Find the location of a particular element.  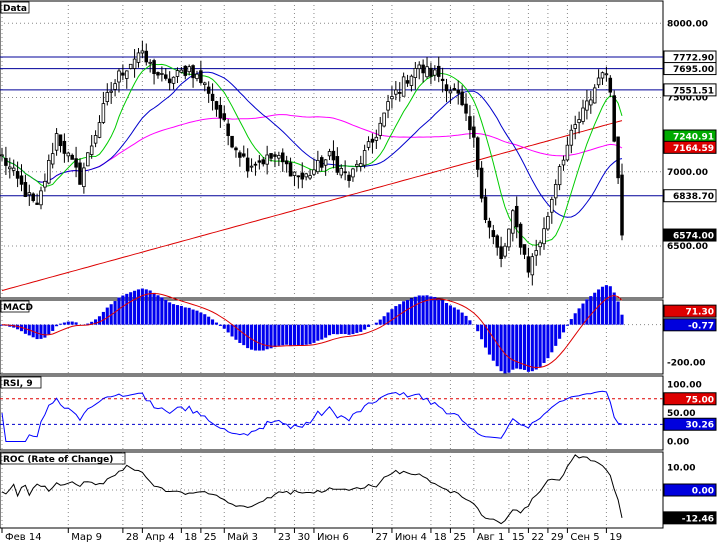

roc-pane-label-box is located at coordinates (63, 458).